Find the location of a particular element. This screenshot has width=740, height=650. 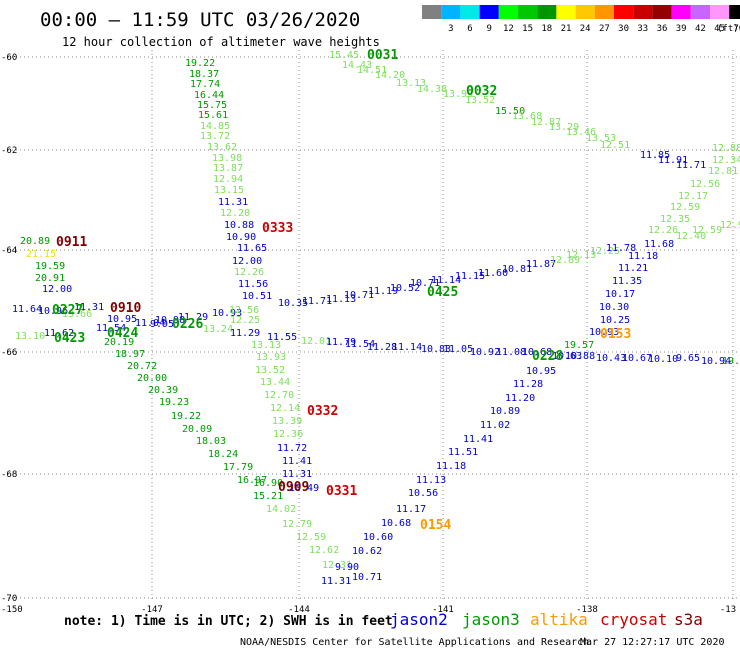

swh-value: 11.04 is located at coordinates (150, 323).